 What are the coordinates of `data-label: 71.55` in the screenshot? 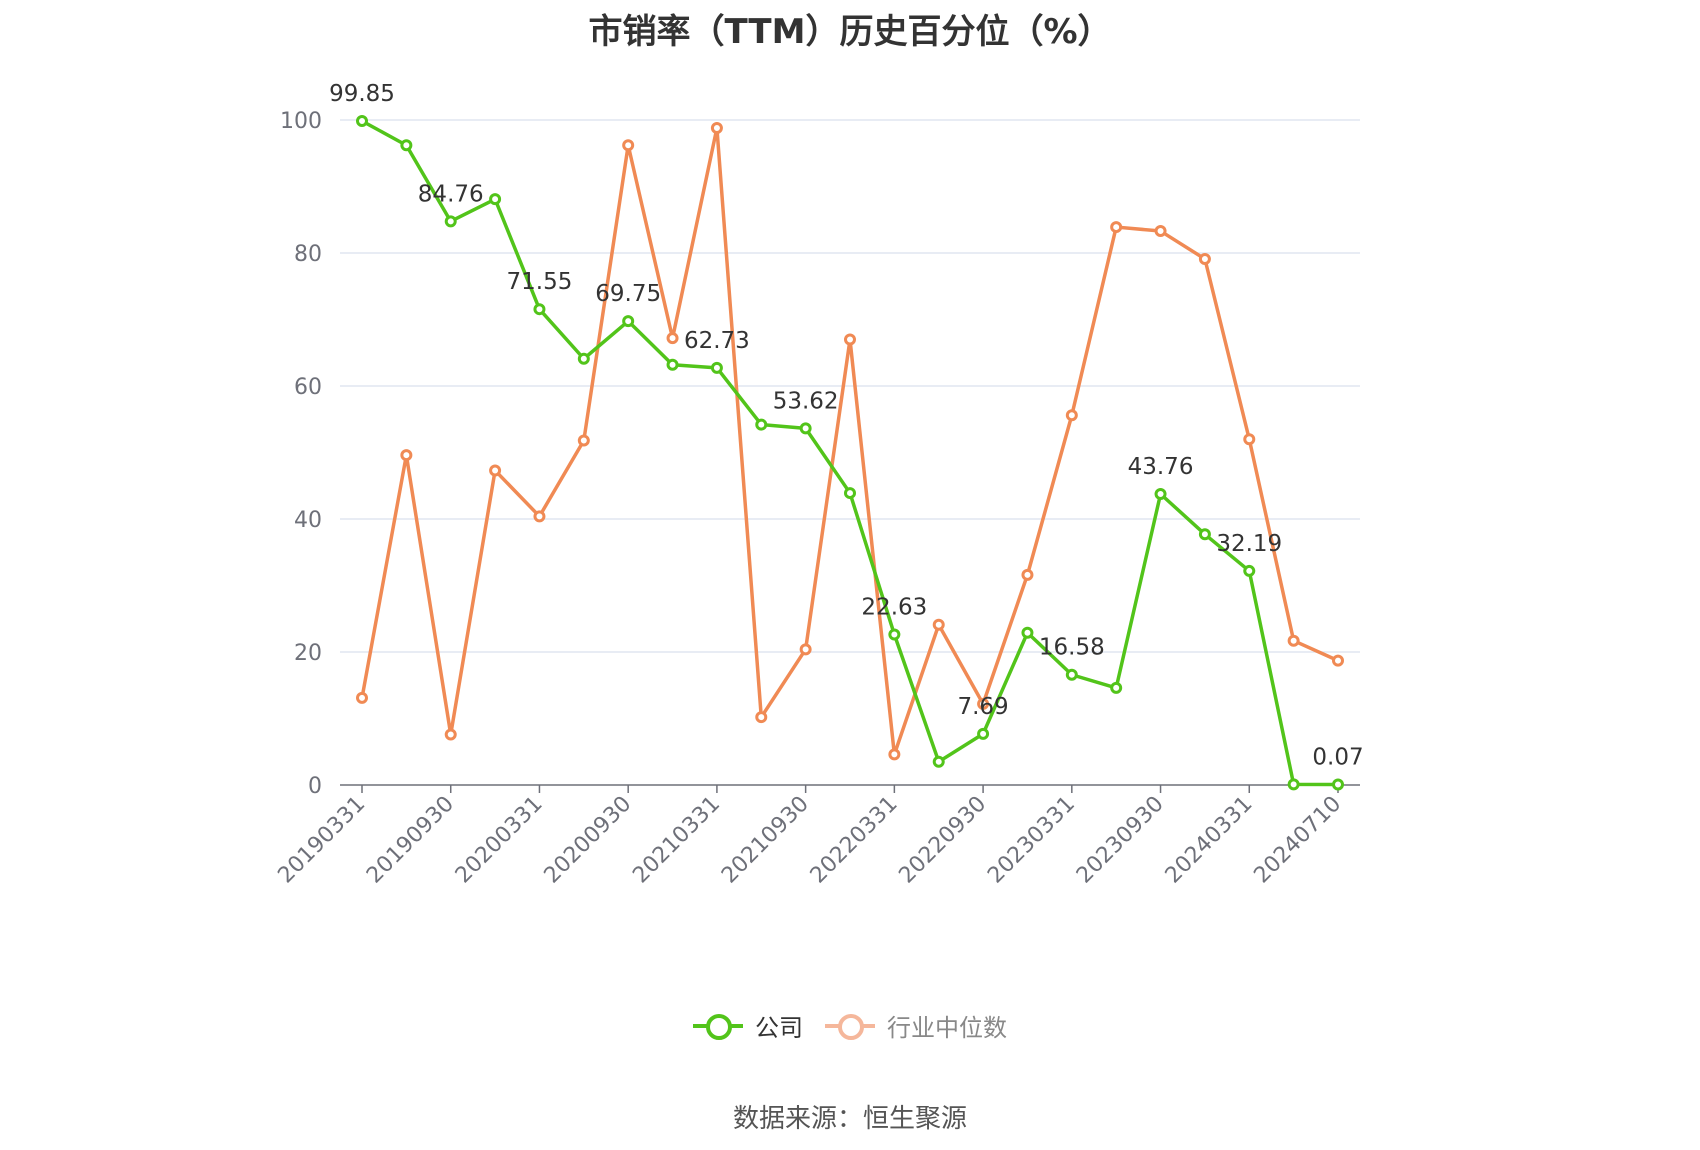 It's located at (540, 282).